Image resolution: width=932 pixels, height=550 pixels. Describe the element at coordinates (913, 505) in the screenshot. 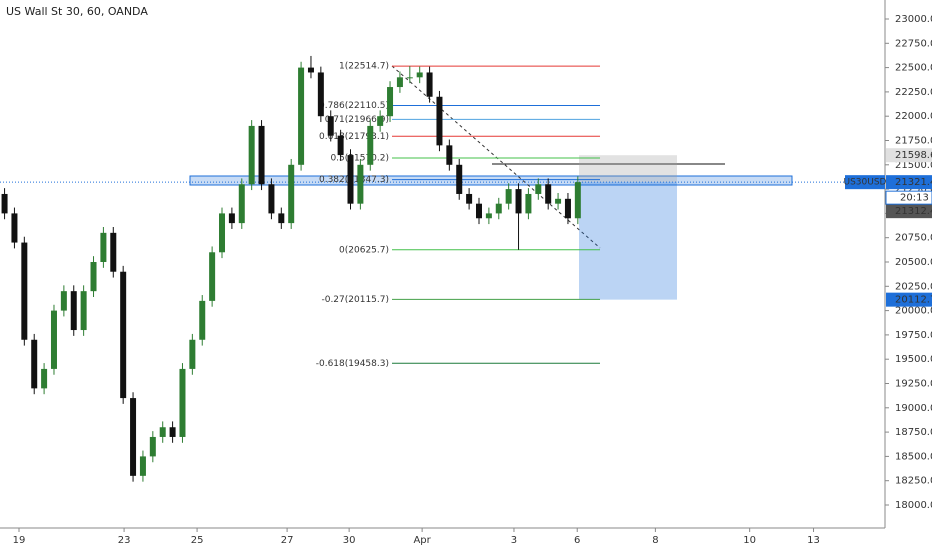

I see `y-tick-label: 18000.0` at that location.